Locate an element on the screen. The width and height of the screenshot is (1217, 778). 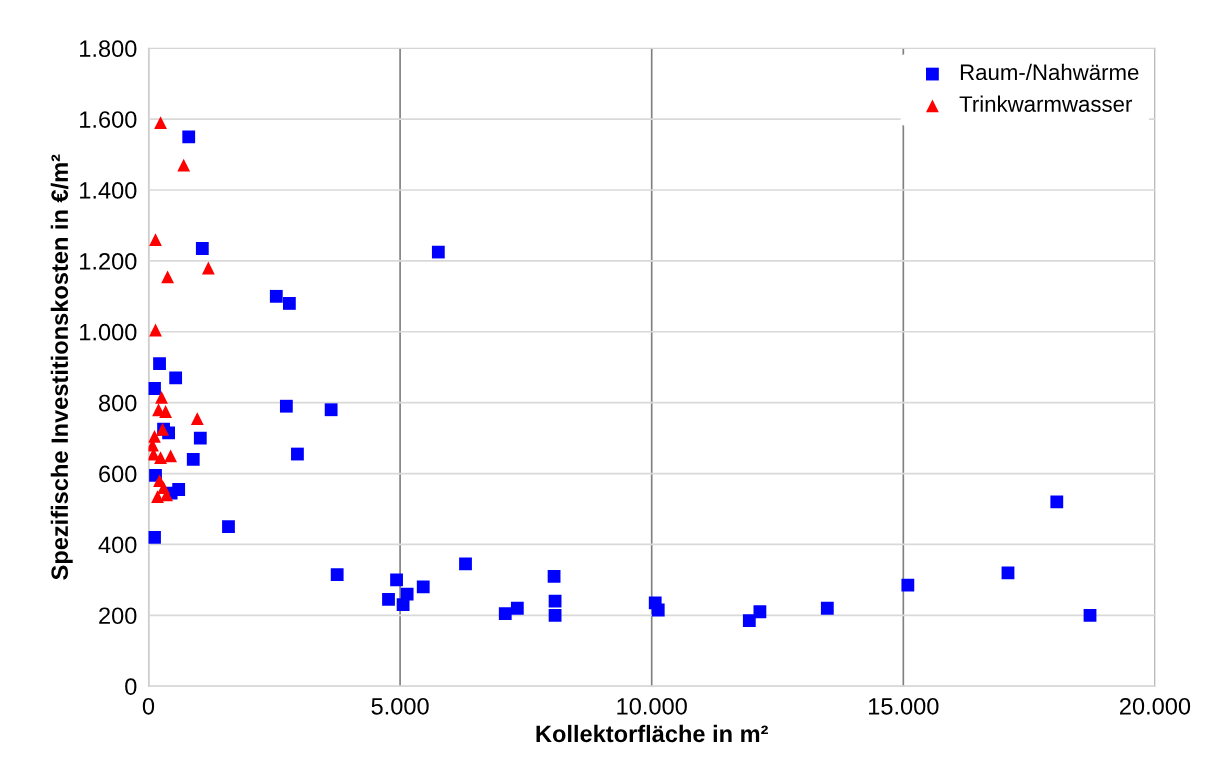
y-tick-label: 1.400 is located at coordinates (108, 190).